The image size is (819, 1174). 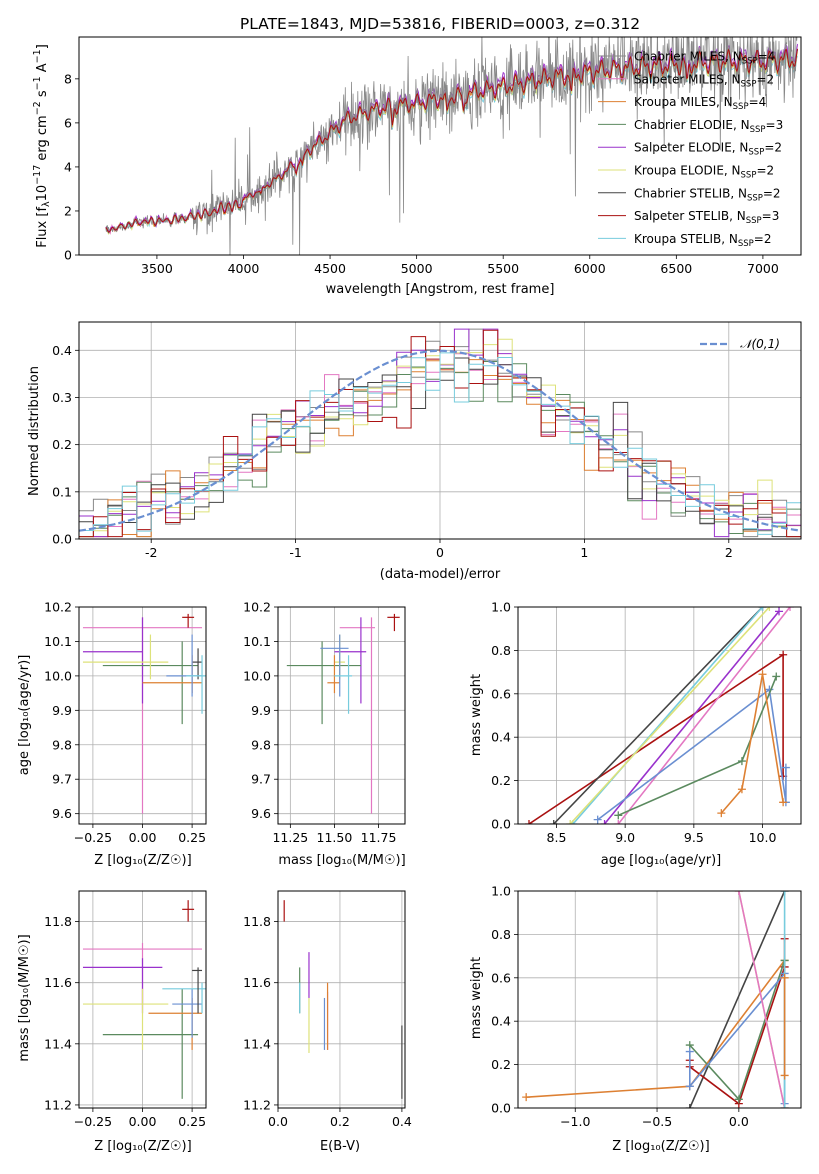 What do you see at coordinates (68, 78) in the screenshot?
I see `y-tick-label: 8` at bounding box center [68, 78].